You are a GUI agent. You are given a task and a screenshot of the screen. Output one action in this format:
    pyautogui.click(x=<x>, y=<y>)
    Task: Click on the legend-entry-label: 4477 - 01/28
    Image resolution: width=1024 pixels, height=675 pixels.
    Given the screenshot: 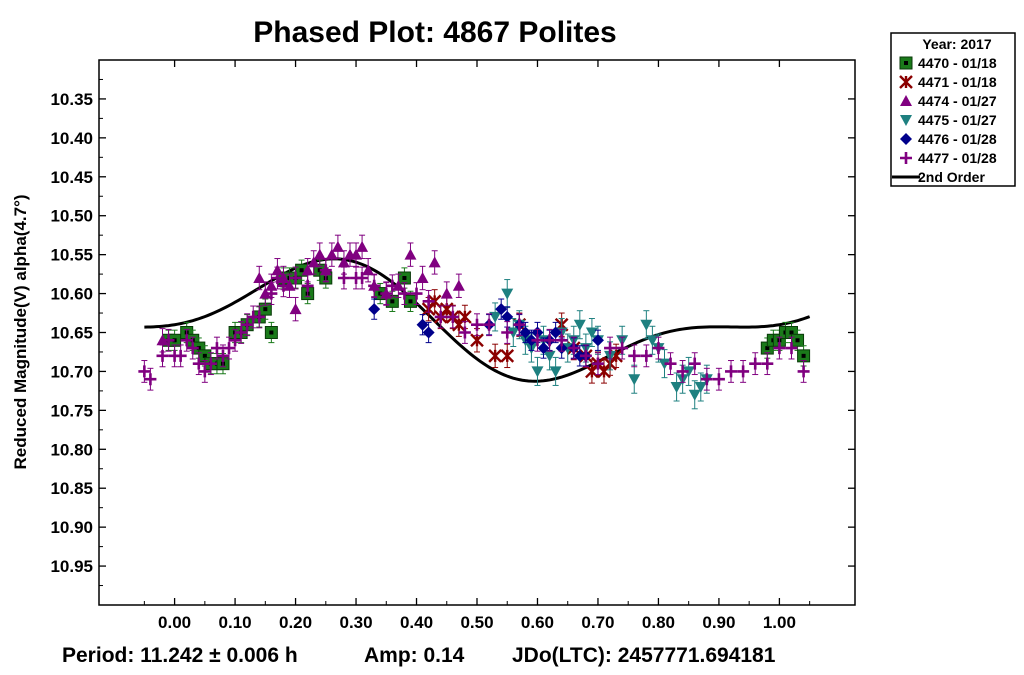 What is the action you would take?
    pyautogui.click(x=957, y=158)
    